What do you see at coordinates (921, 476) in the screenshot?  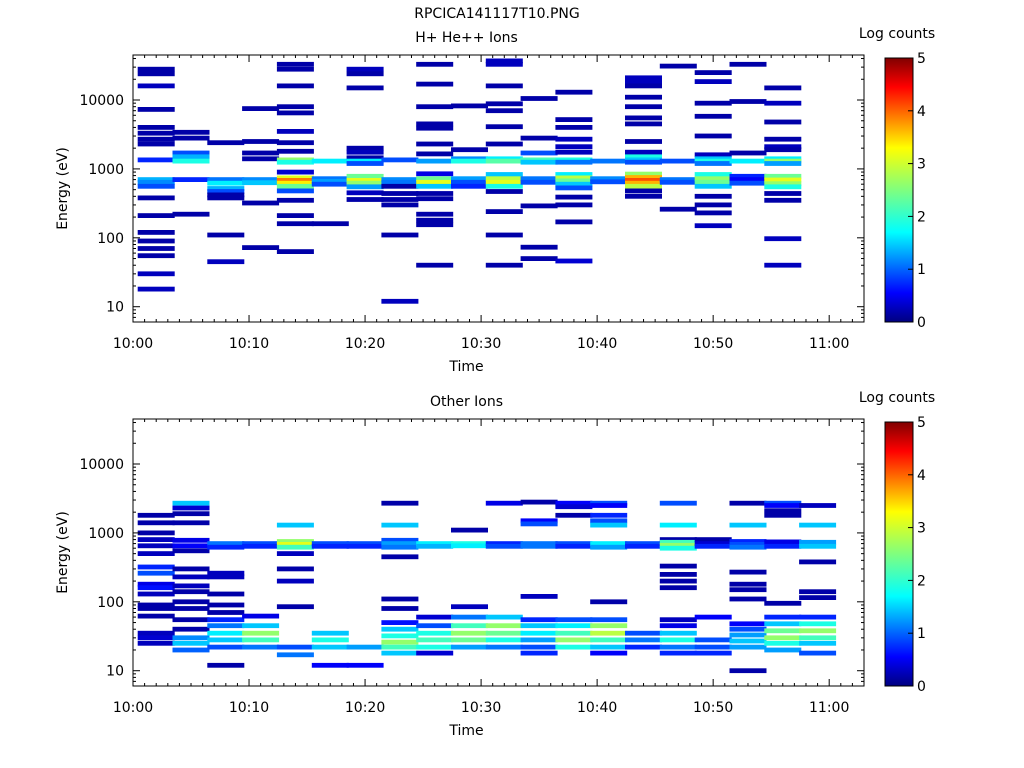 I see `panel2-colorbar-tick-label: 4` at bounding box center [921, 476].